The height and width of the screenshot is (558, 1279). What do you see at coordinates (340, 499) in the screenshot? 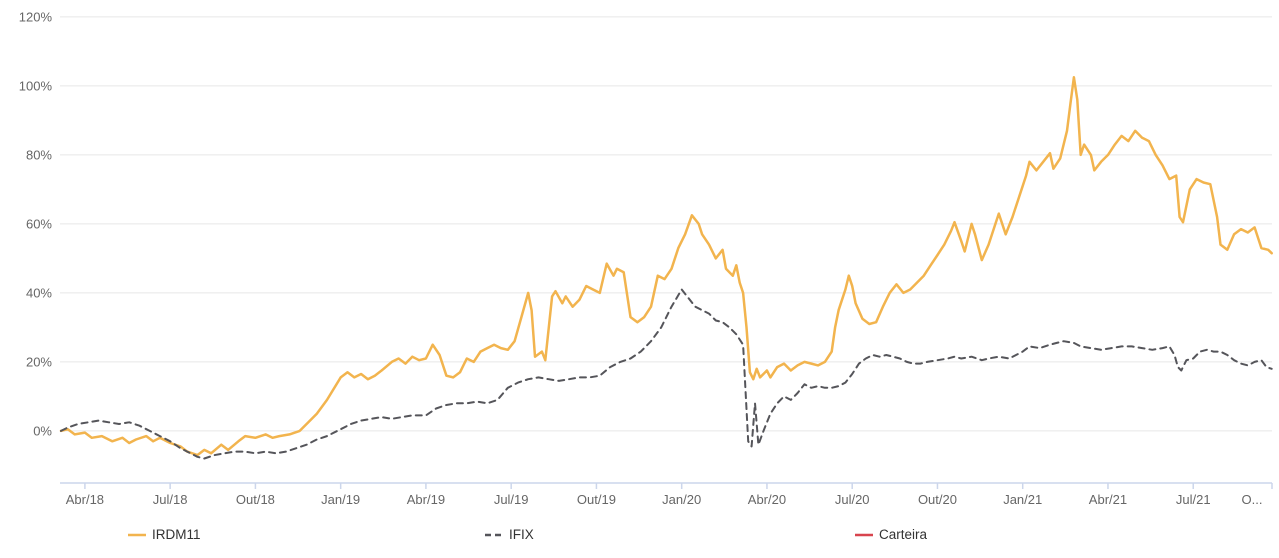
I see `x-axis-tick-label: Jan/19` at bounding box center [340, 499].